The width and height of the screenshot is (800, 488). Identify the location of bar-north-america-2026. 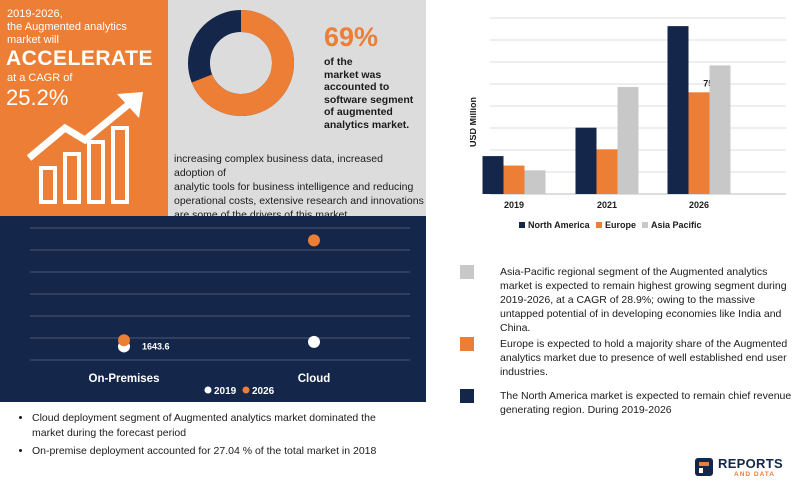
(678, 110).